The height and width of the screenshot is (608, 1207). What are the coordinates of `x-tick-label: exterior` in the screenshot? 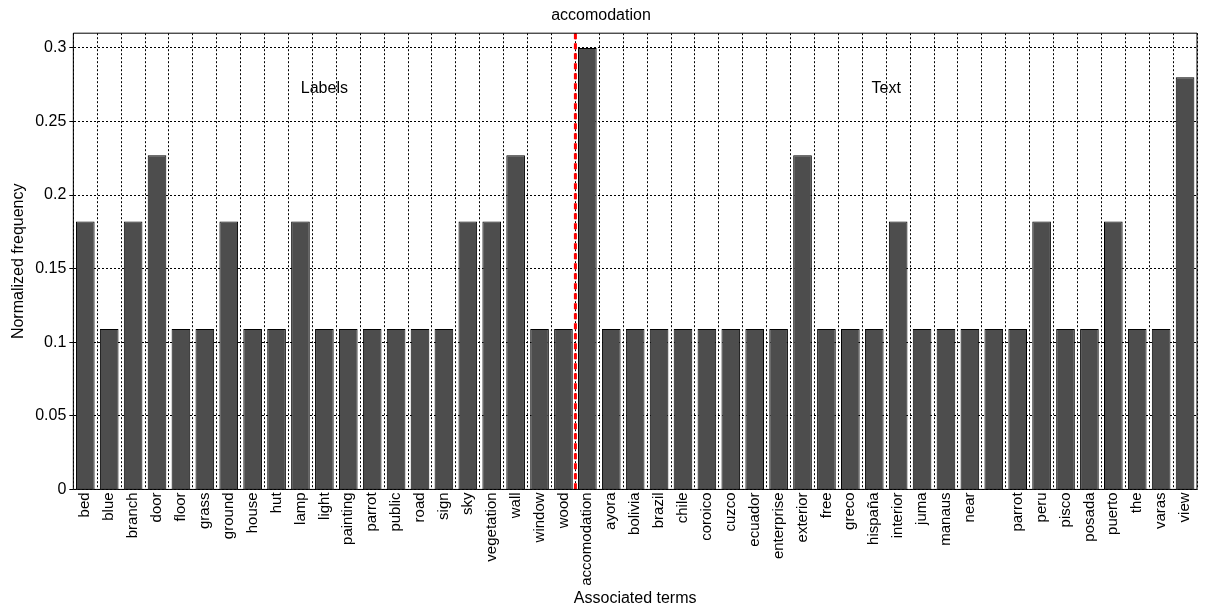 It's located at (801, 517).